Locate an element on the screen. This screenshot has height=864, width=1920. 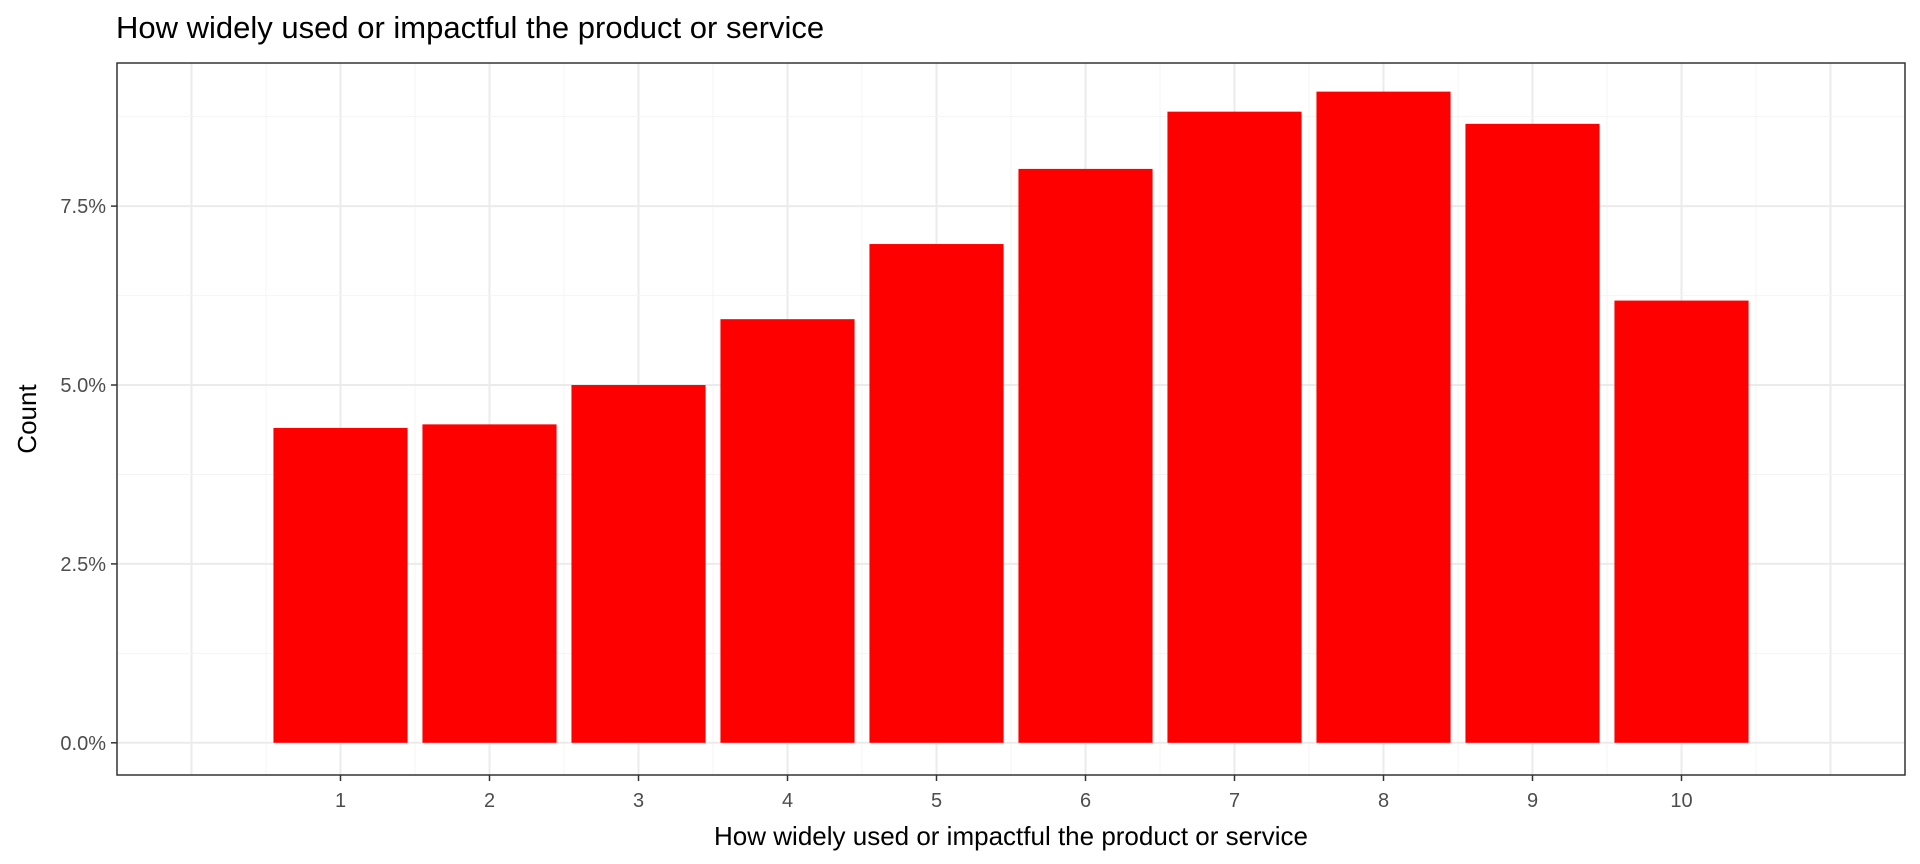
x-tick-label: 8 is located at coordinates (1383, 801).